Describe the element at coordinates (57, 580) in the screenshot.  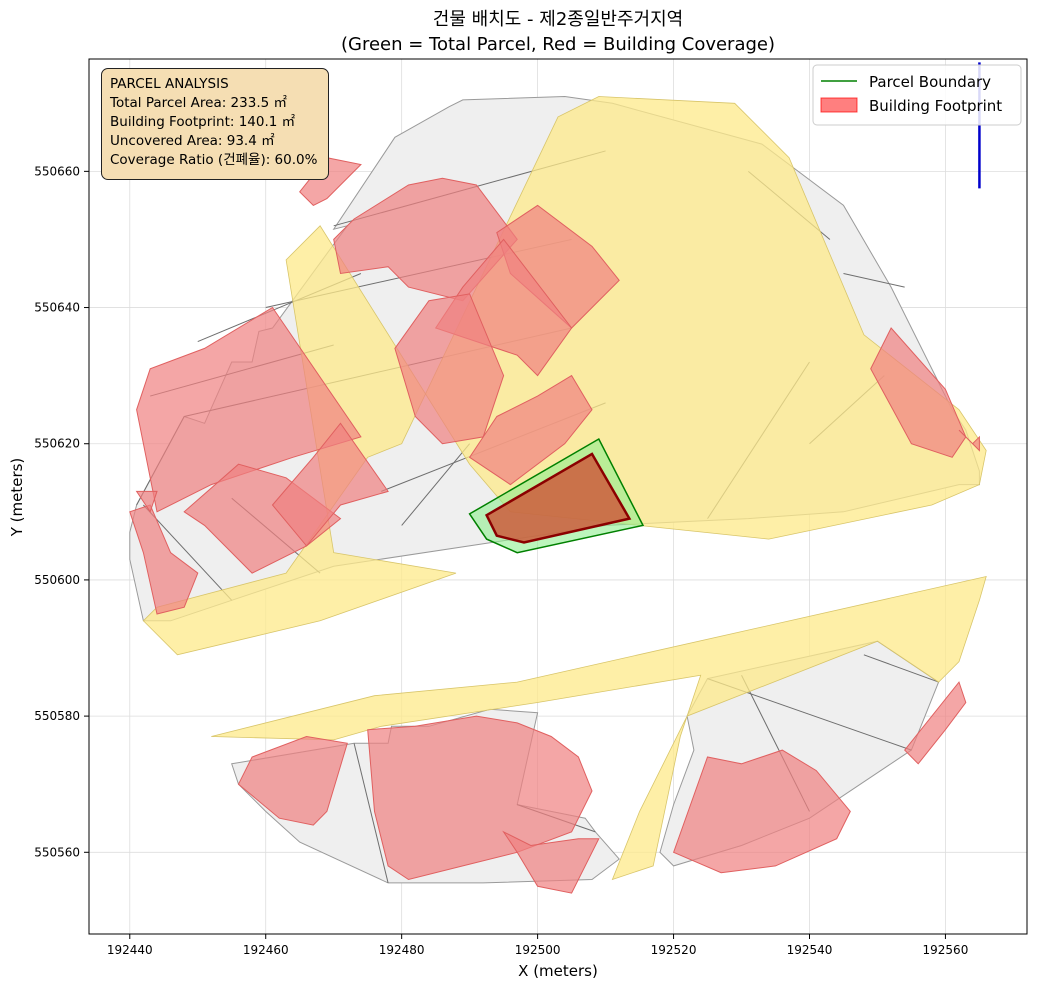
I see `y-tick-label: 550600` at that location.